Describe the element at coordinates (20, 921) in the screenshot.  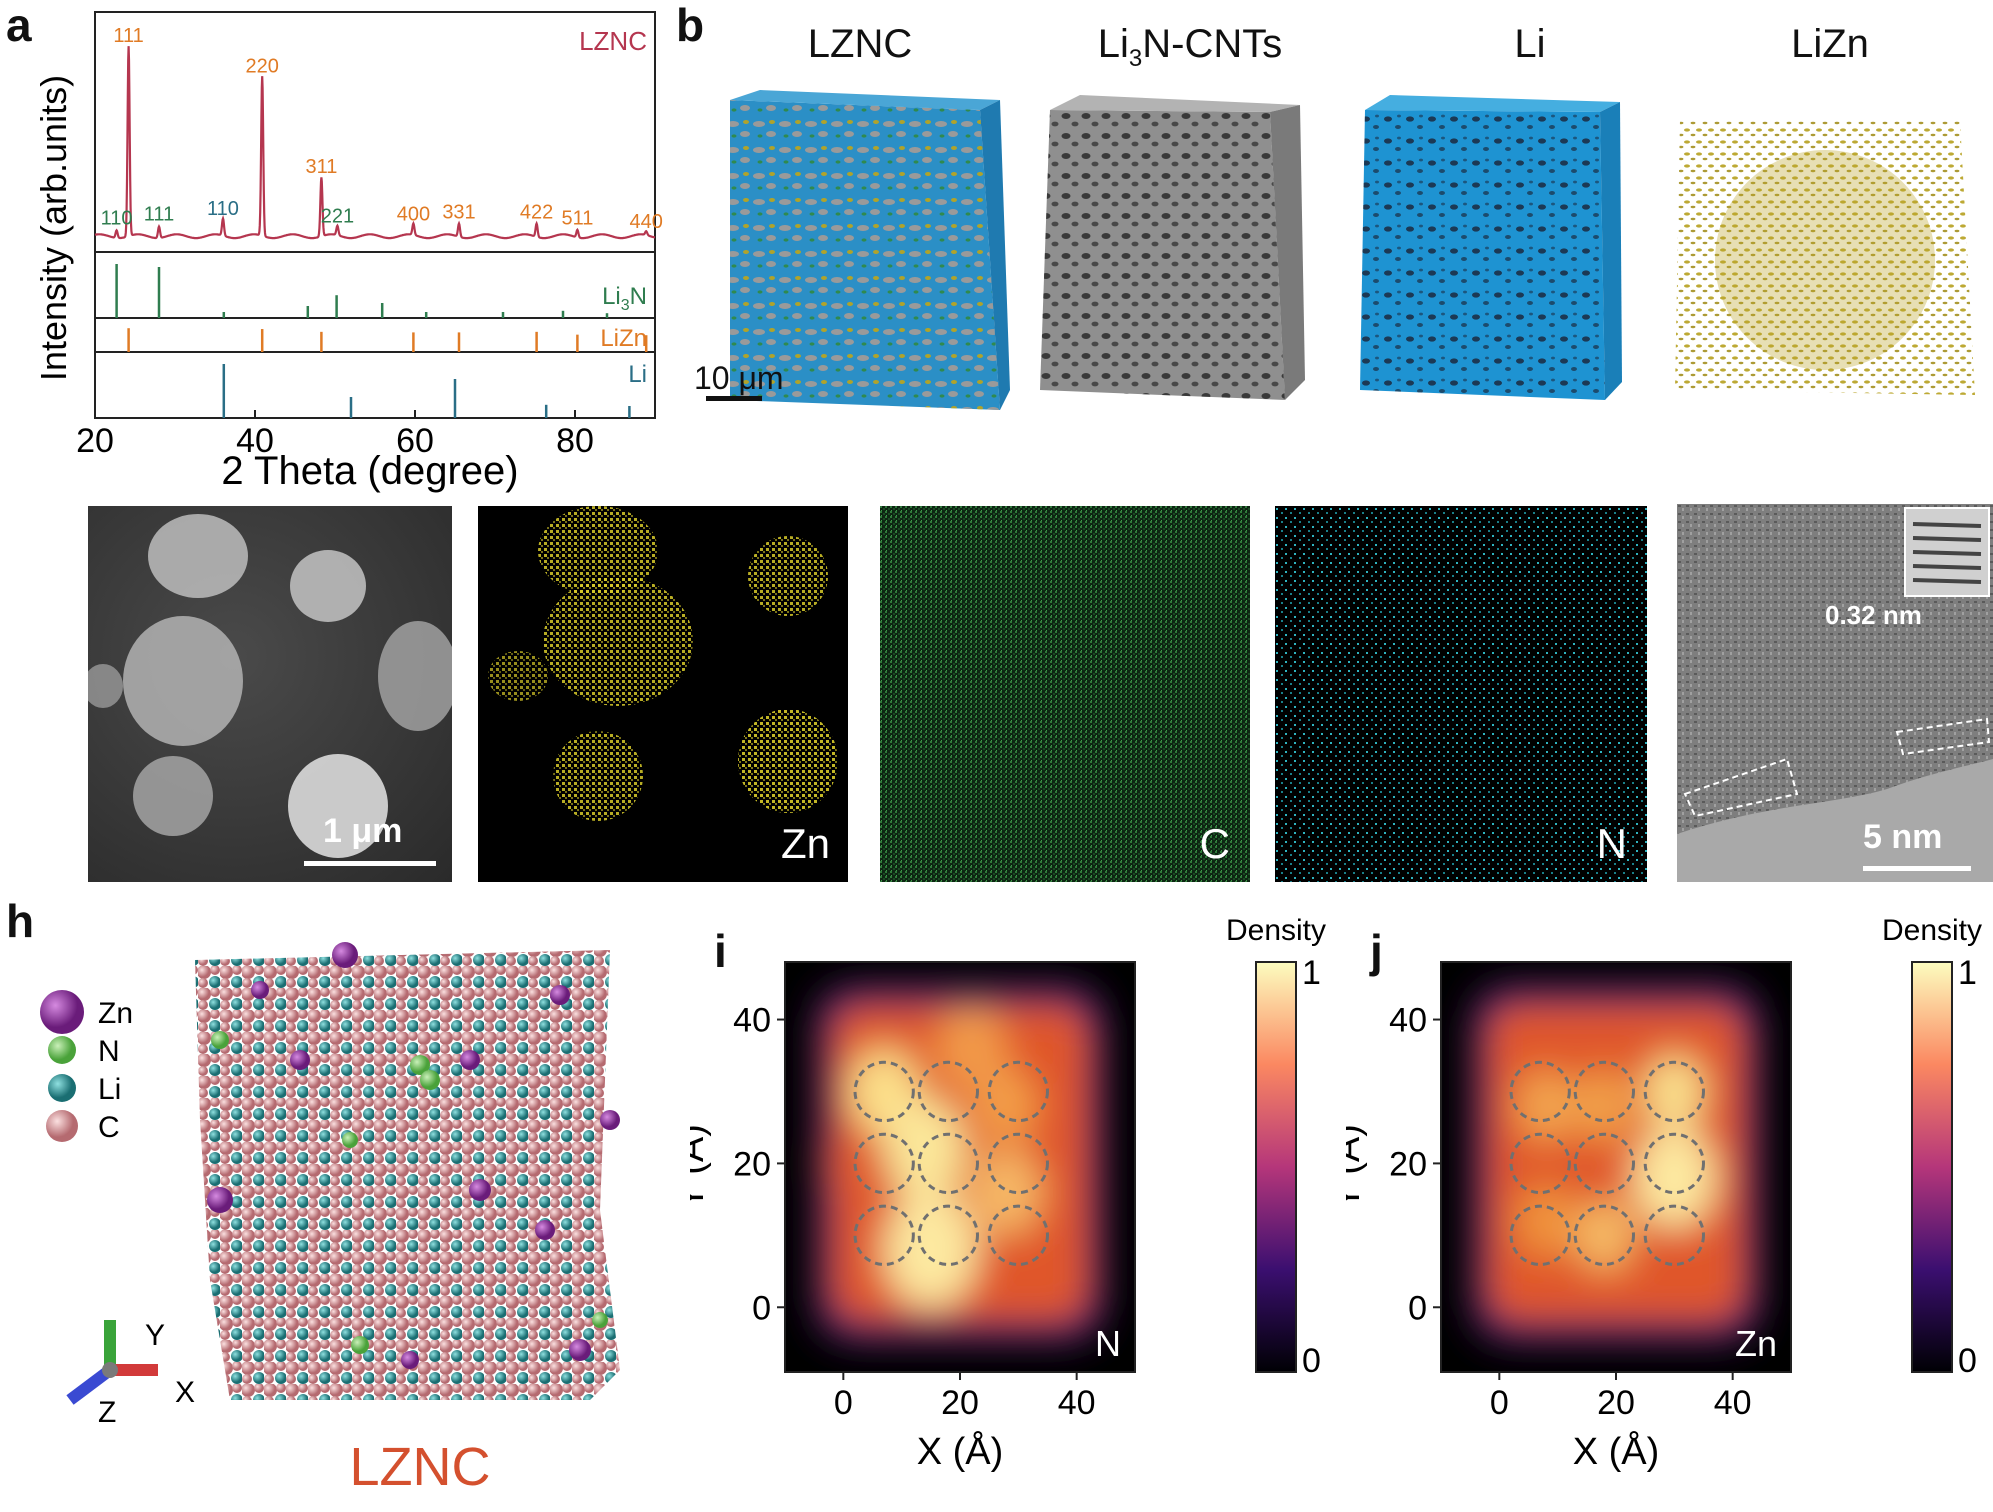
I see `panel-label-h: h` at that location.